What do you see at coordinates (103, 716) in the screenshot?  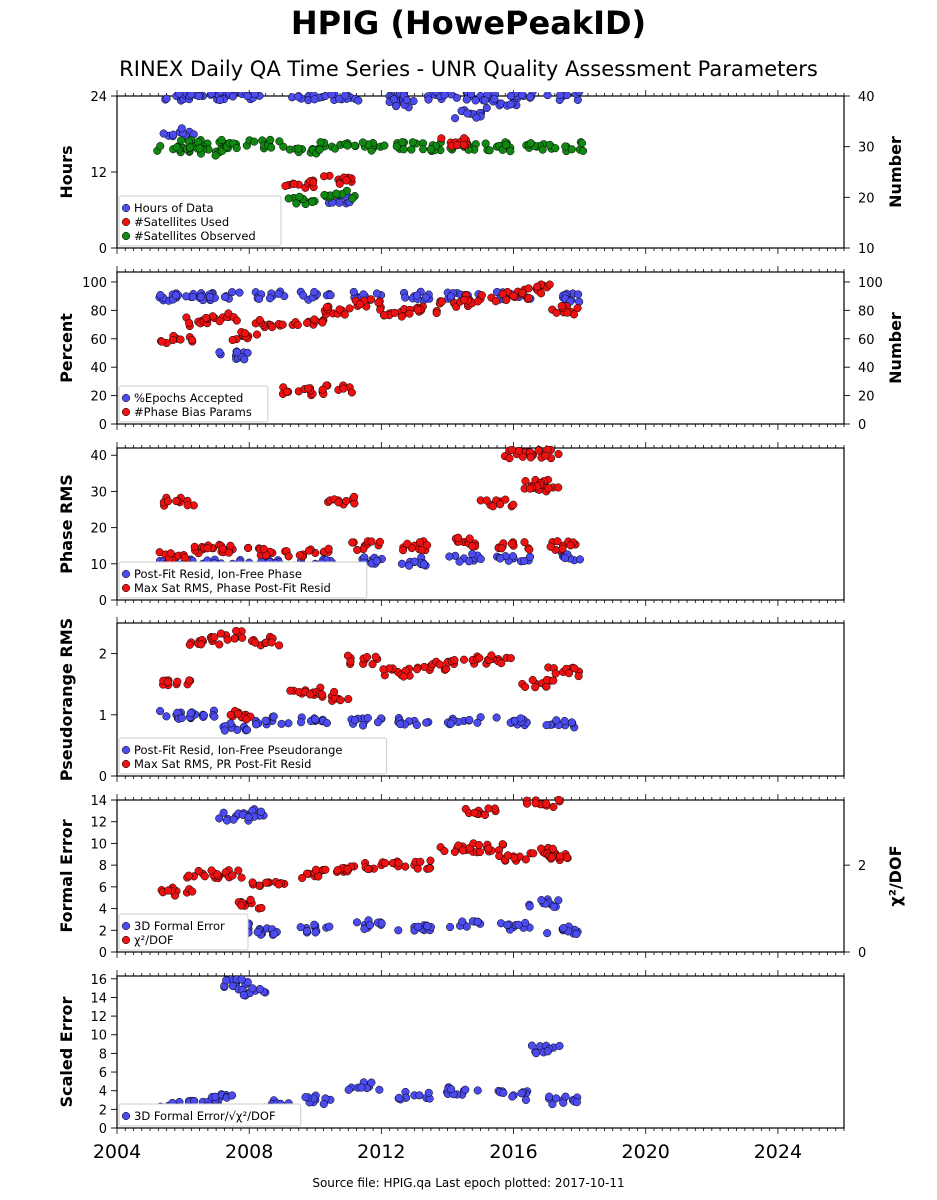 I see `y-tick-label: 1` at bounding box center [103, 716].